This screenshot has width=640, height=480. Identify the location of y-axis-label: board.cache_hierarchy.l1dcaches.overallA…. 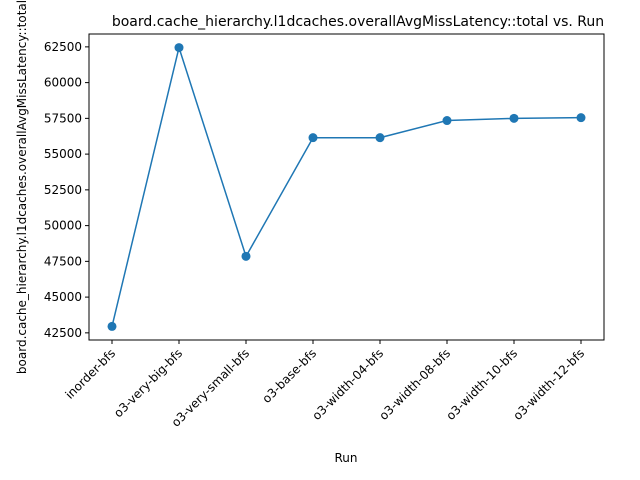
(22, 187).